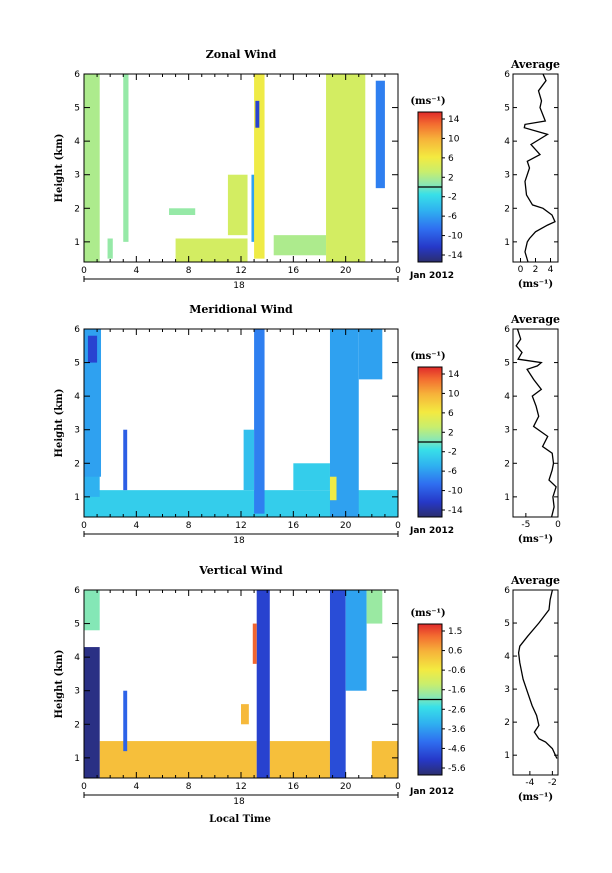 The width and height of the screenshot is (612, 873). Describe the element at coordinates (455, 237) in the screenshot. I see `colorbar-tick-label: -10` at that location.